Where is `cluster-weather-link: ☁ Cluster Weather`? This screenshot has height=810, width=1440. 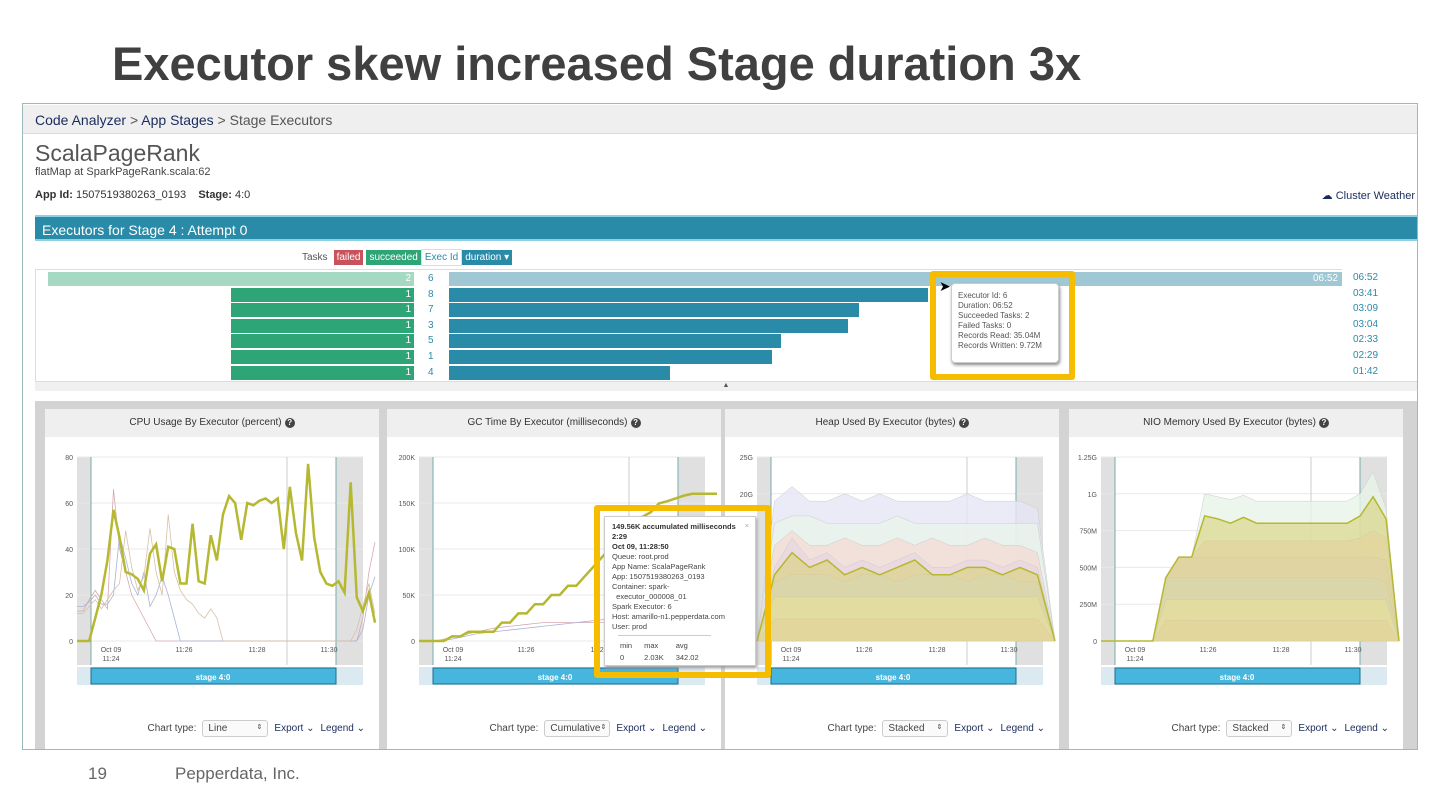 cluster-weather-link: ☁ Cluster Weather is located at coordinates (1368, 195).